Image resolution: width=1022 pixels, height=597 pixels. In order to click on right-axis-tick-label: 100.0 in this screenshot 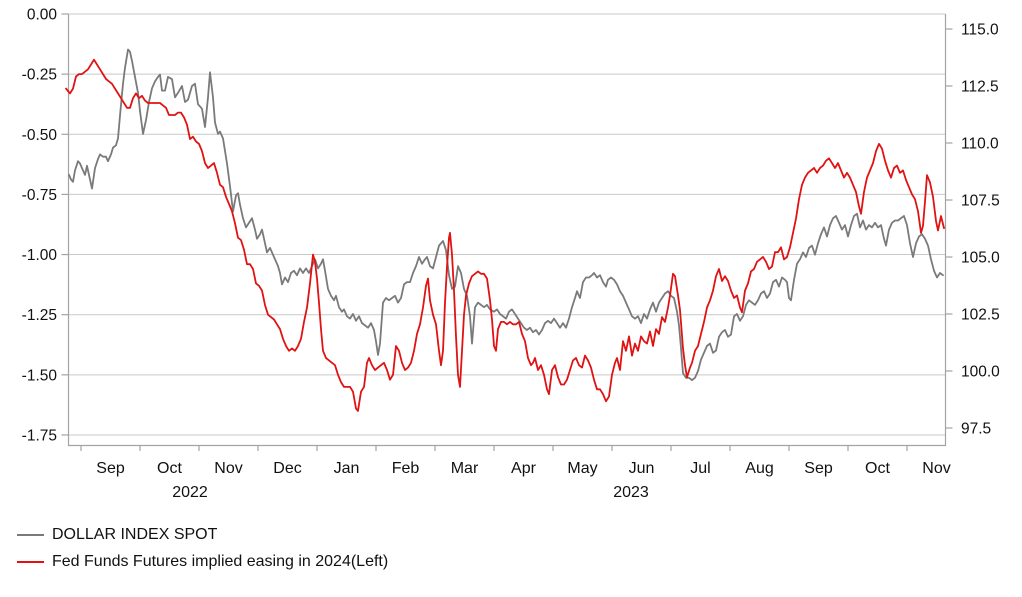, I will do `click(980, 372)`.